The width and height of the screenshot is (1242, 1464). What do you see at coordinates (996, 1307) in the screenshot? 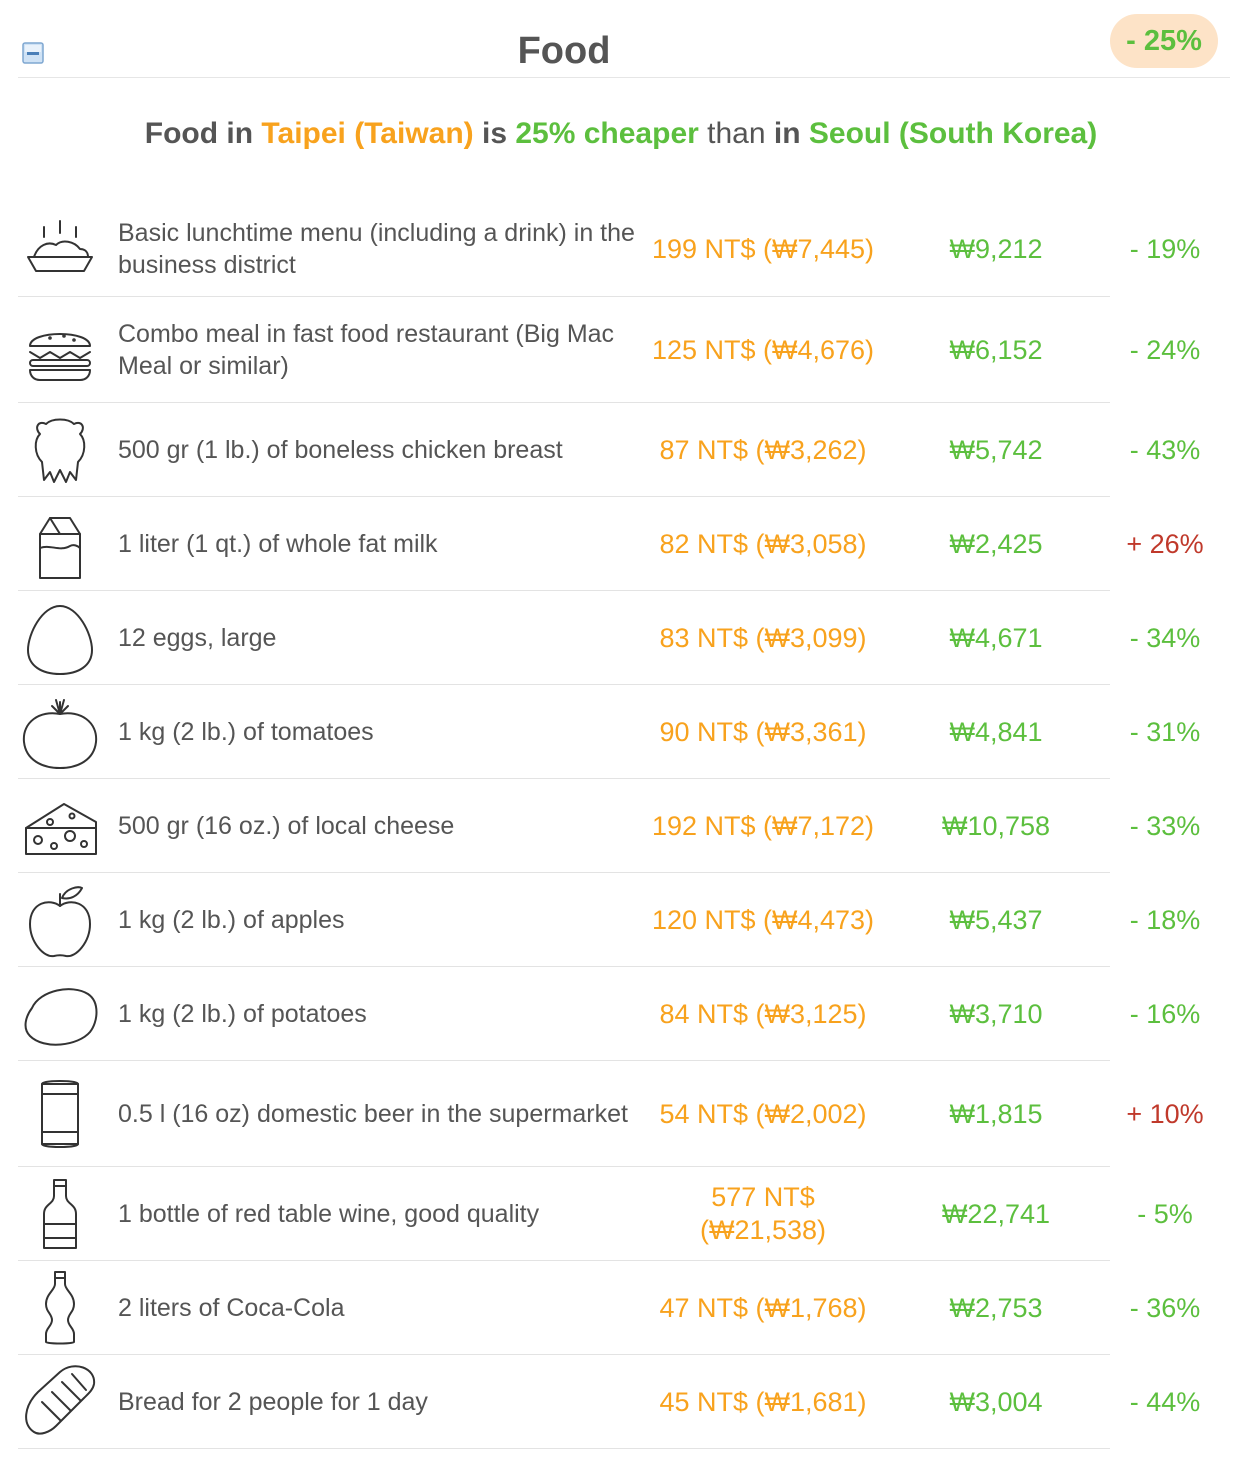
I see `price-seoul: ₩2,753` at bounding box center [996, 1307].